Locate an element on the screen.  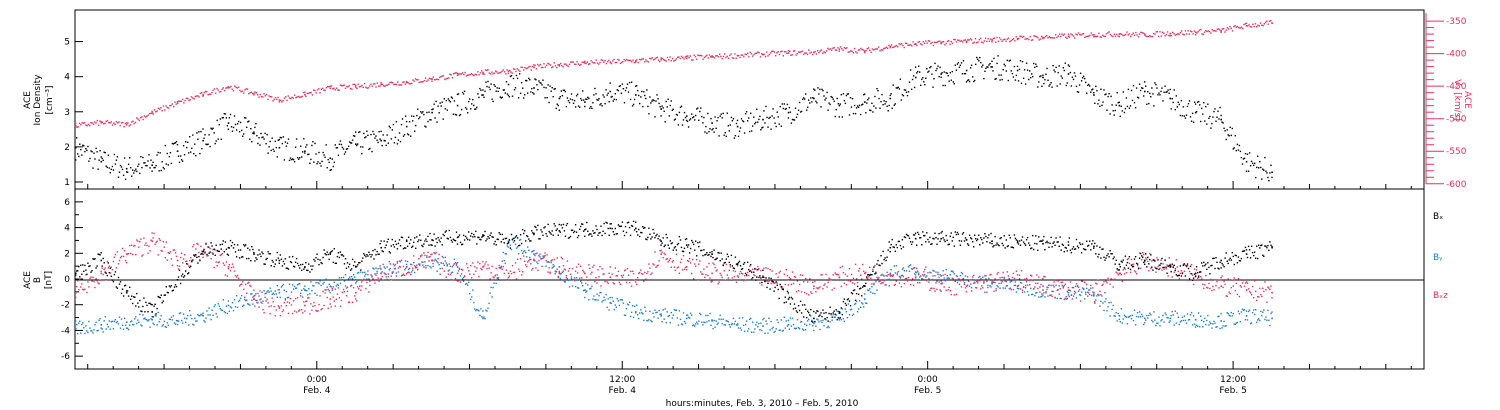
bz-anchor-point is located at coordinates (1246, 290).